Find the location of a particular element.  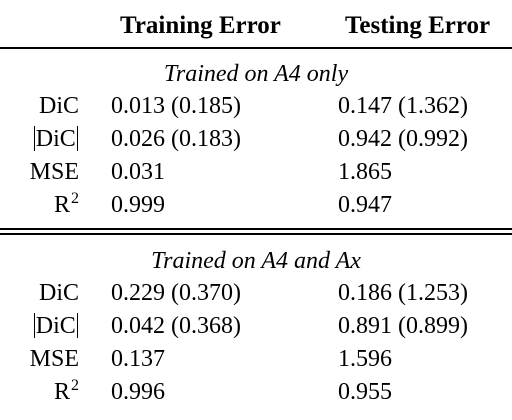

header-rule is located at coordinates (256, 48).